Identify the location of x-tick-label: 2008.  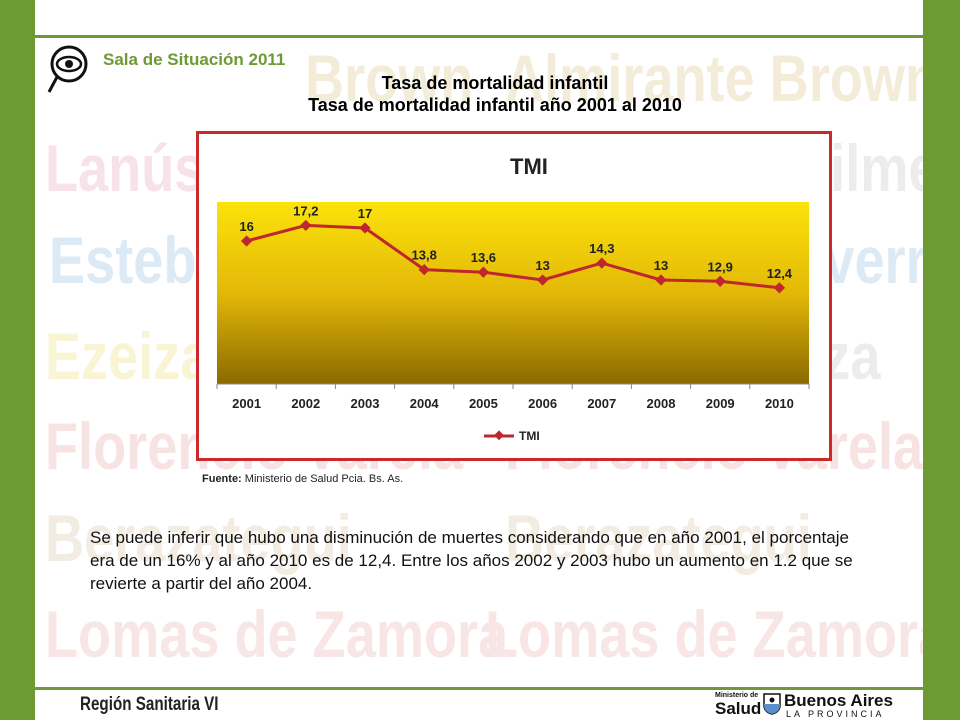
(661, 403).